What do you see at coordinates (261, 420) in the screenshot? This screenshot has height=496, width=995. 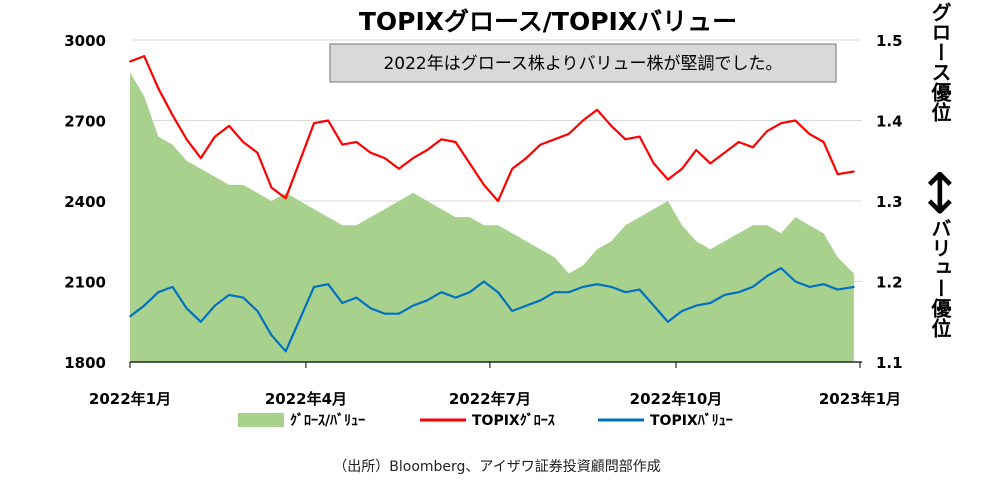 I see `legend-swatch-area` at bounding box center [261, 420].